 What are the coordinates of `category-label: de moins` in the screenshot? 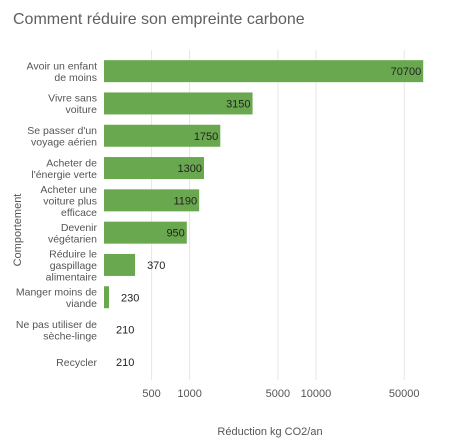 It's located at (75, 78).